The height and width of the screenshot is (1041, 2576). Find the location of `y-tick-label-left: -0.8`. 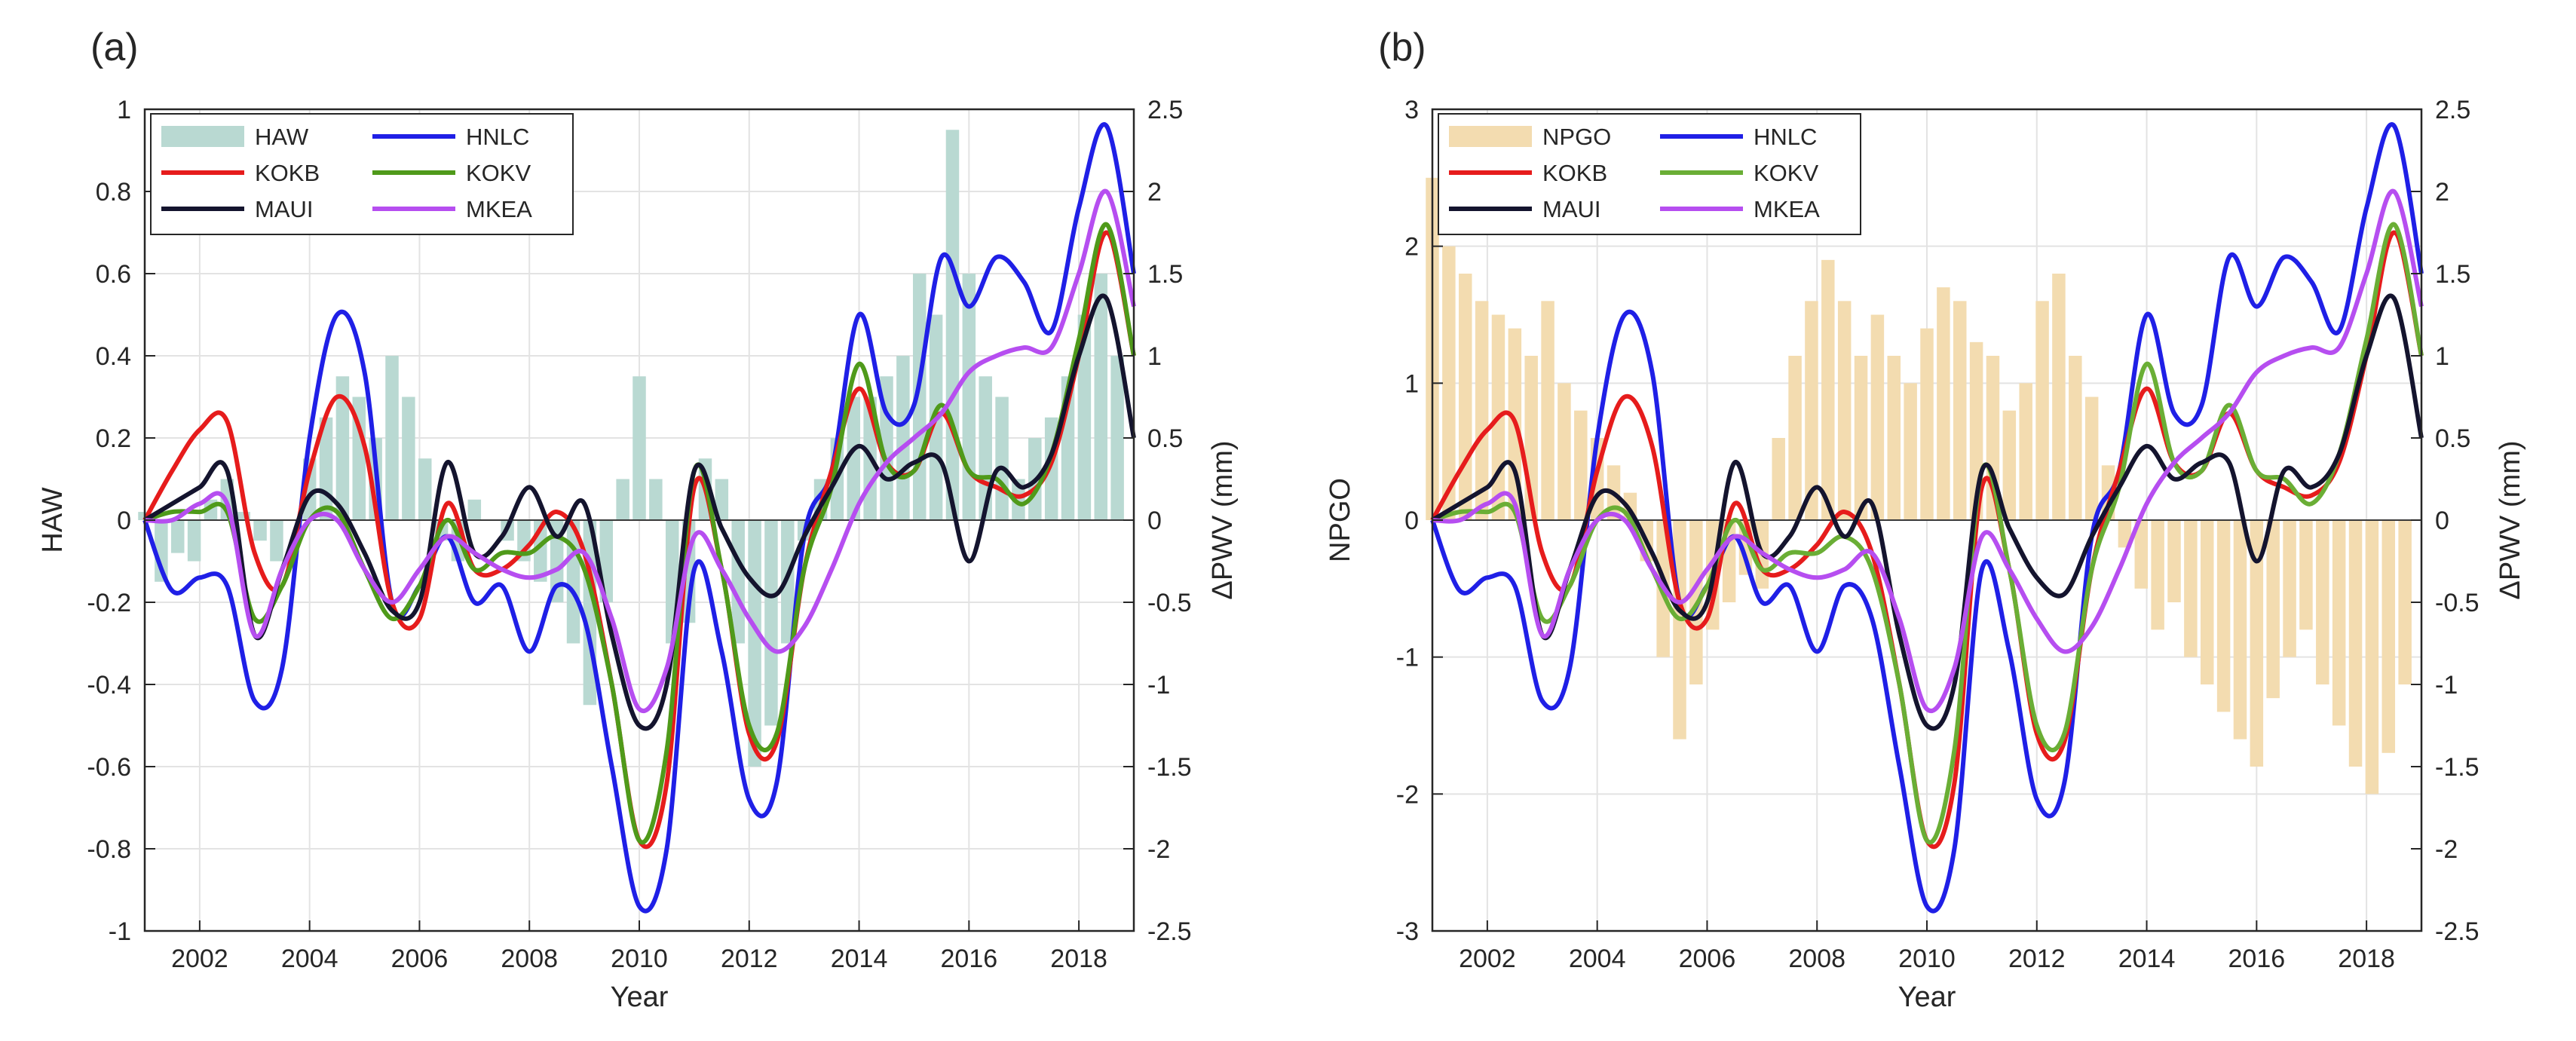

y-tick-label-left: -0.8 is located at coordinates (109, 849).